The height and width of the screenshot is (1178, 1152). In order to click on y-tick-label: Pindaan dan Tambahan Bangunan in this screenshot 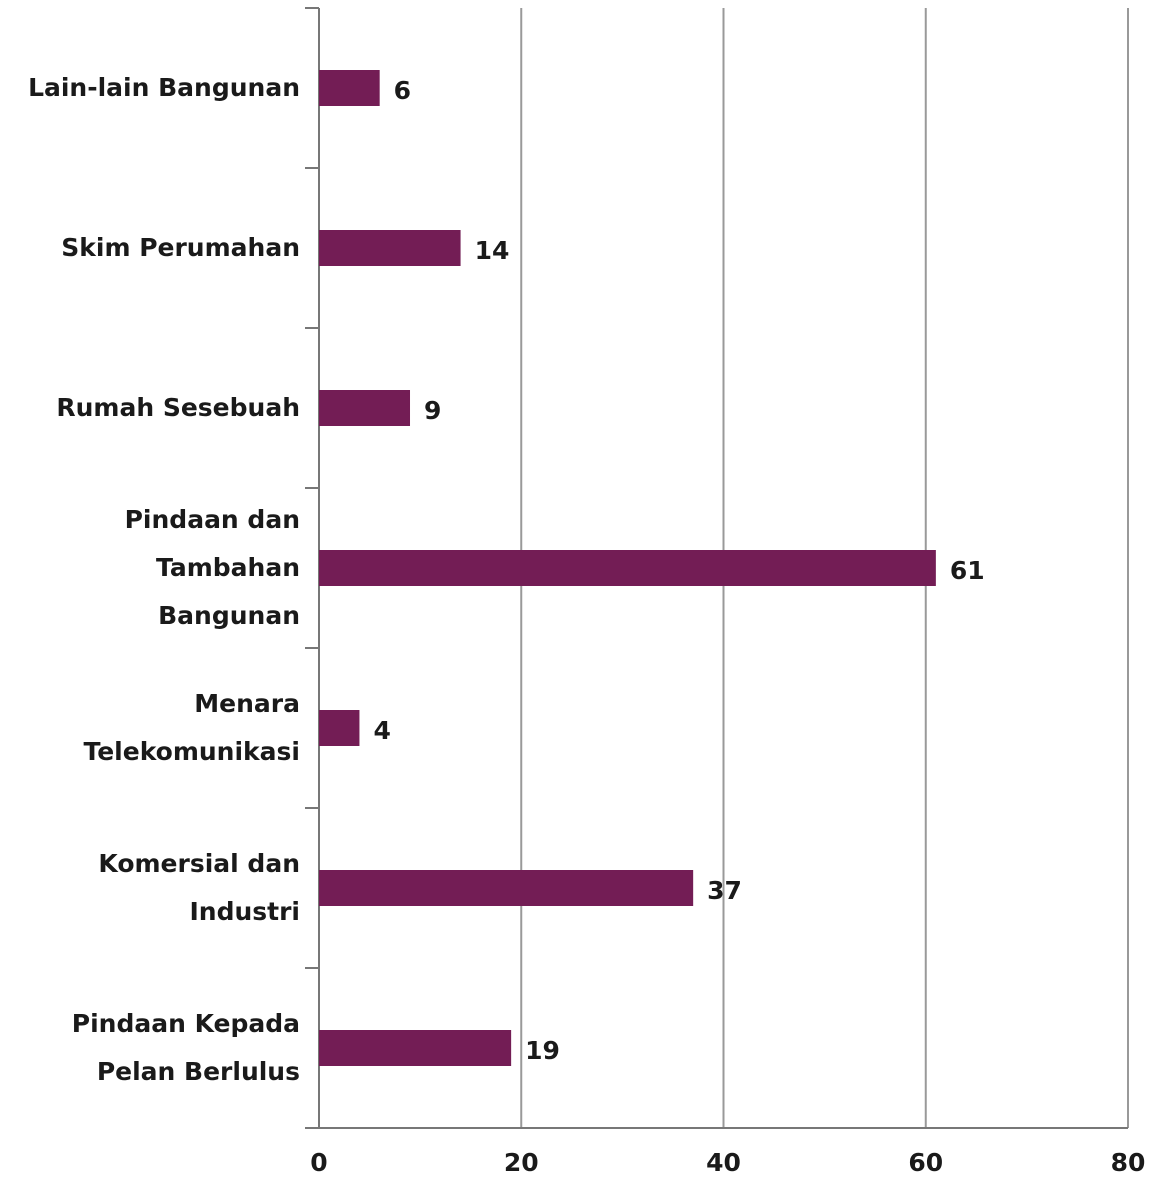, I will do `click(212, 567)`.